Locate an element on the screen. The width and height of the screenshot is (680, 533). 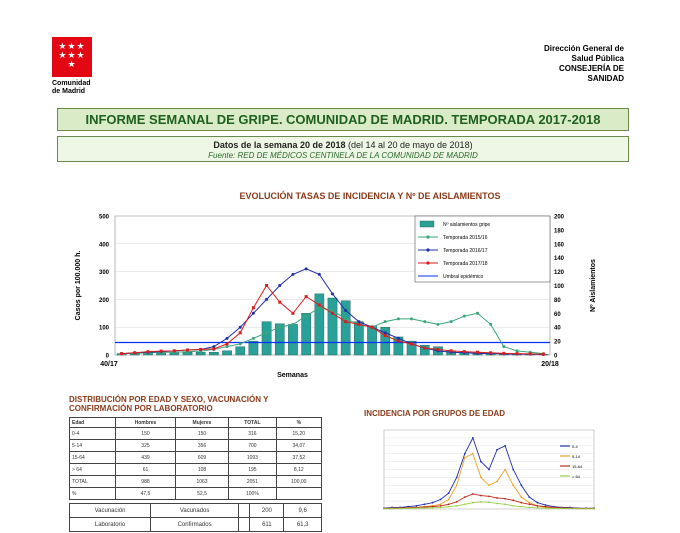
x-axis-label: Semanas is located at coordinates (292, 375).